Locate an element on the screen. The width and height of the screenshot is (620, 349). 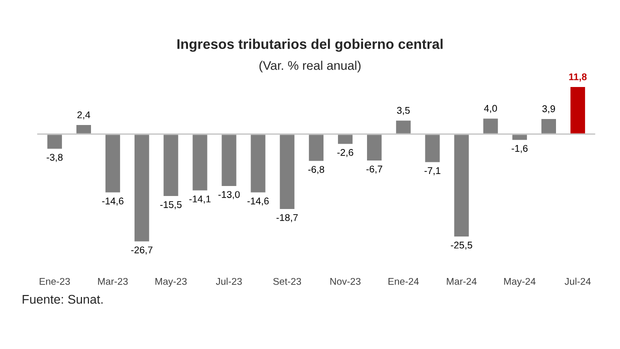
chart-subtitle: (Var. % real anual) is located at coordinates (310, 66).